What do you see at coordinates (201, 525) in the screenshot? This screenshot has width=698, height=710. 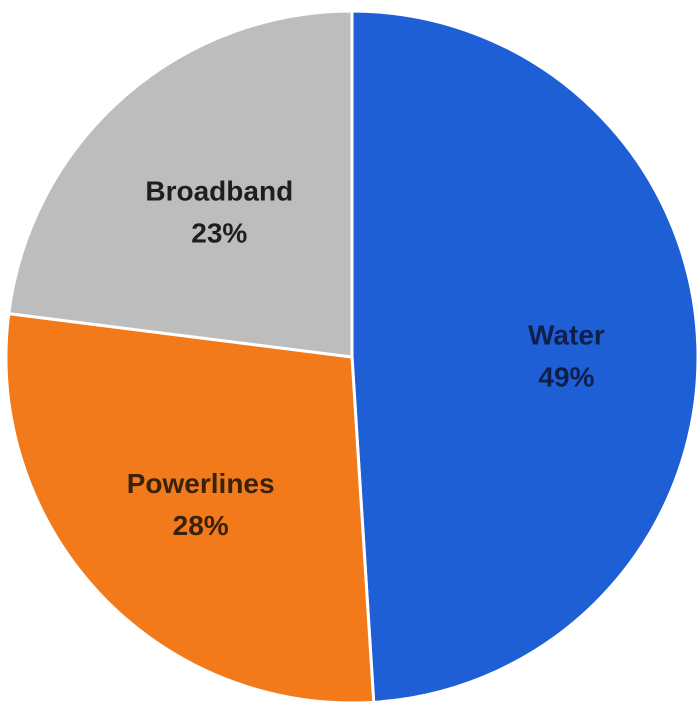 I see `slice-value-powerlines: 28%` at bounding box center [201, 525].